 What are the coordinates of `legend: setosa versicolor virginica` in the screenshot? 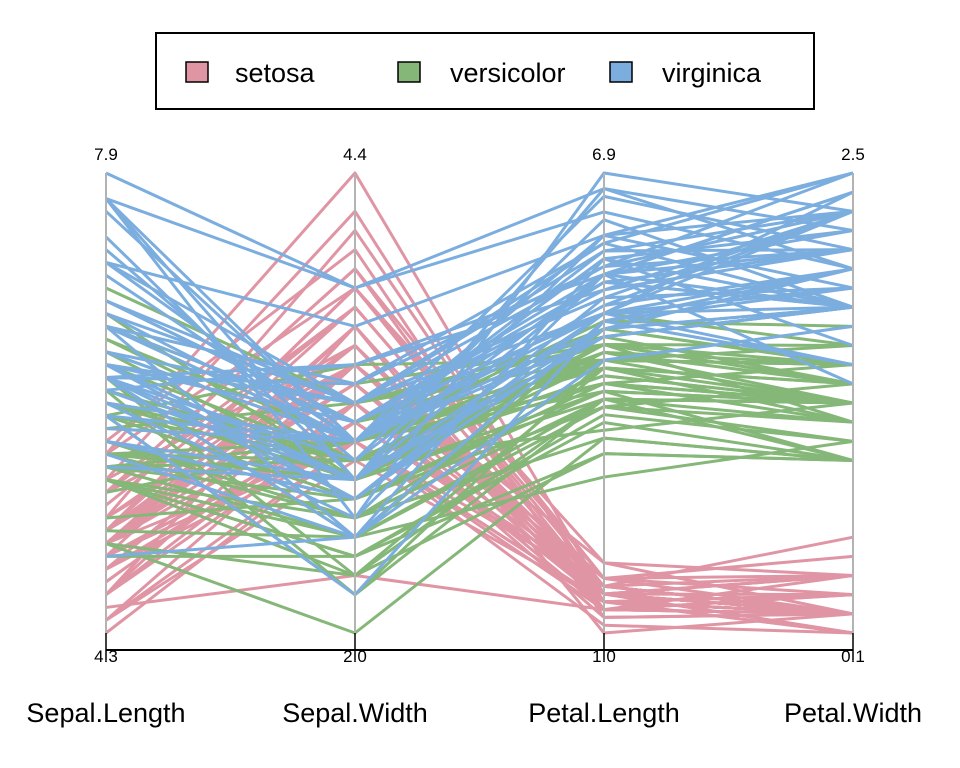 It's located at (485, 71).